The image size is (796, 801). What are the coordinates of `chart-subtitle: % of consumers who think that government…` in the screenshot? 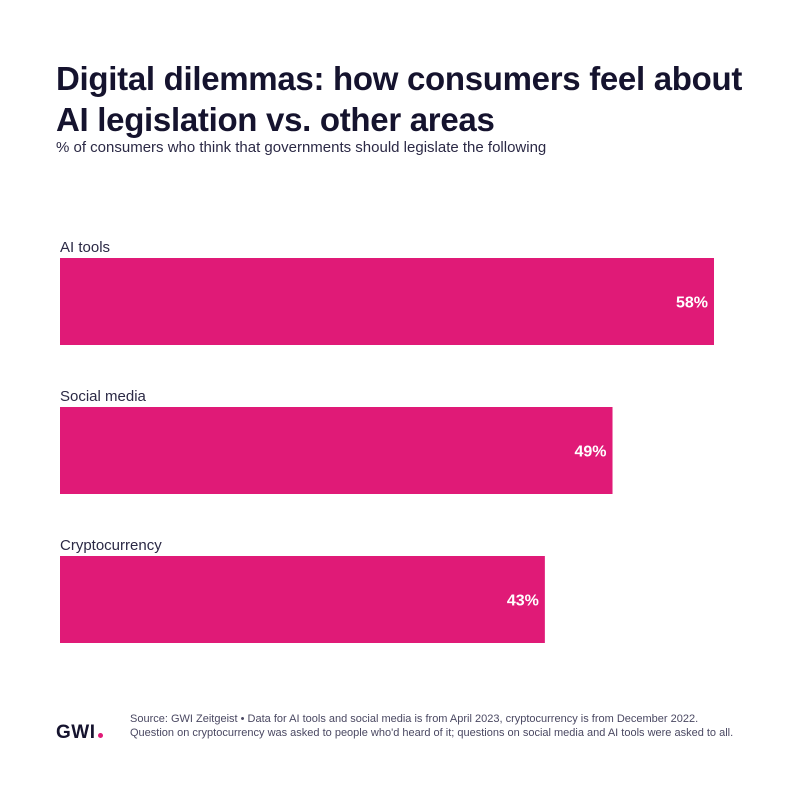 It's located at (301, 147).